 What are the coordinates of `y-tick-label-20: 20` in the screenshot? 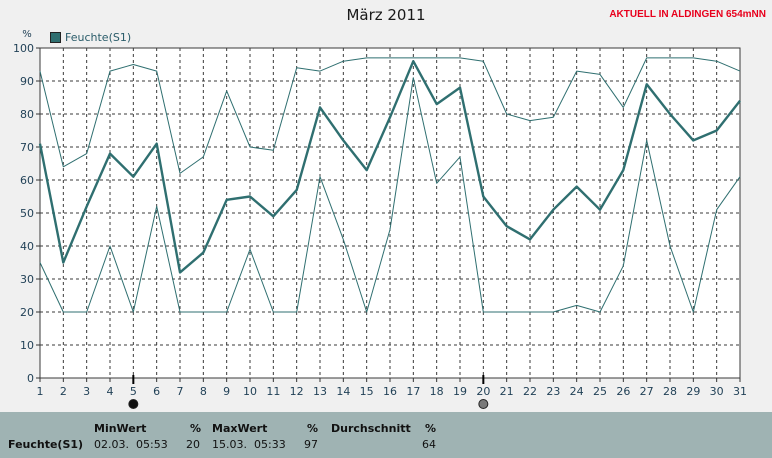 It's located at (27, 312).